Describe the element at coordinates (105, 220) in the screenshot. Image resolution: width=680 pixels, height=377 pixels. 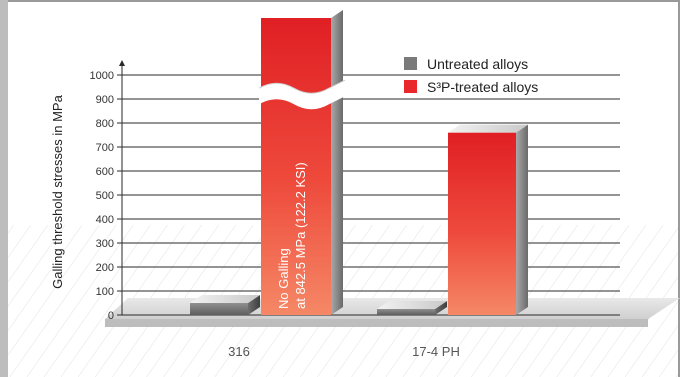
I see `y-tick-label: 400` at that location.